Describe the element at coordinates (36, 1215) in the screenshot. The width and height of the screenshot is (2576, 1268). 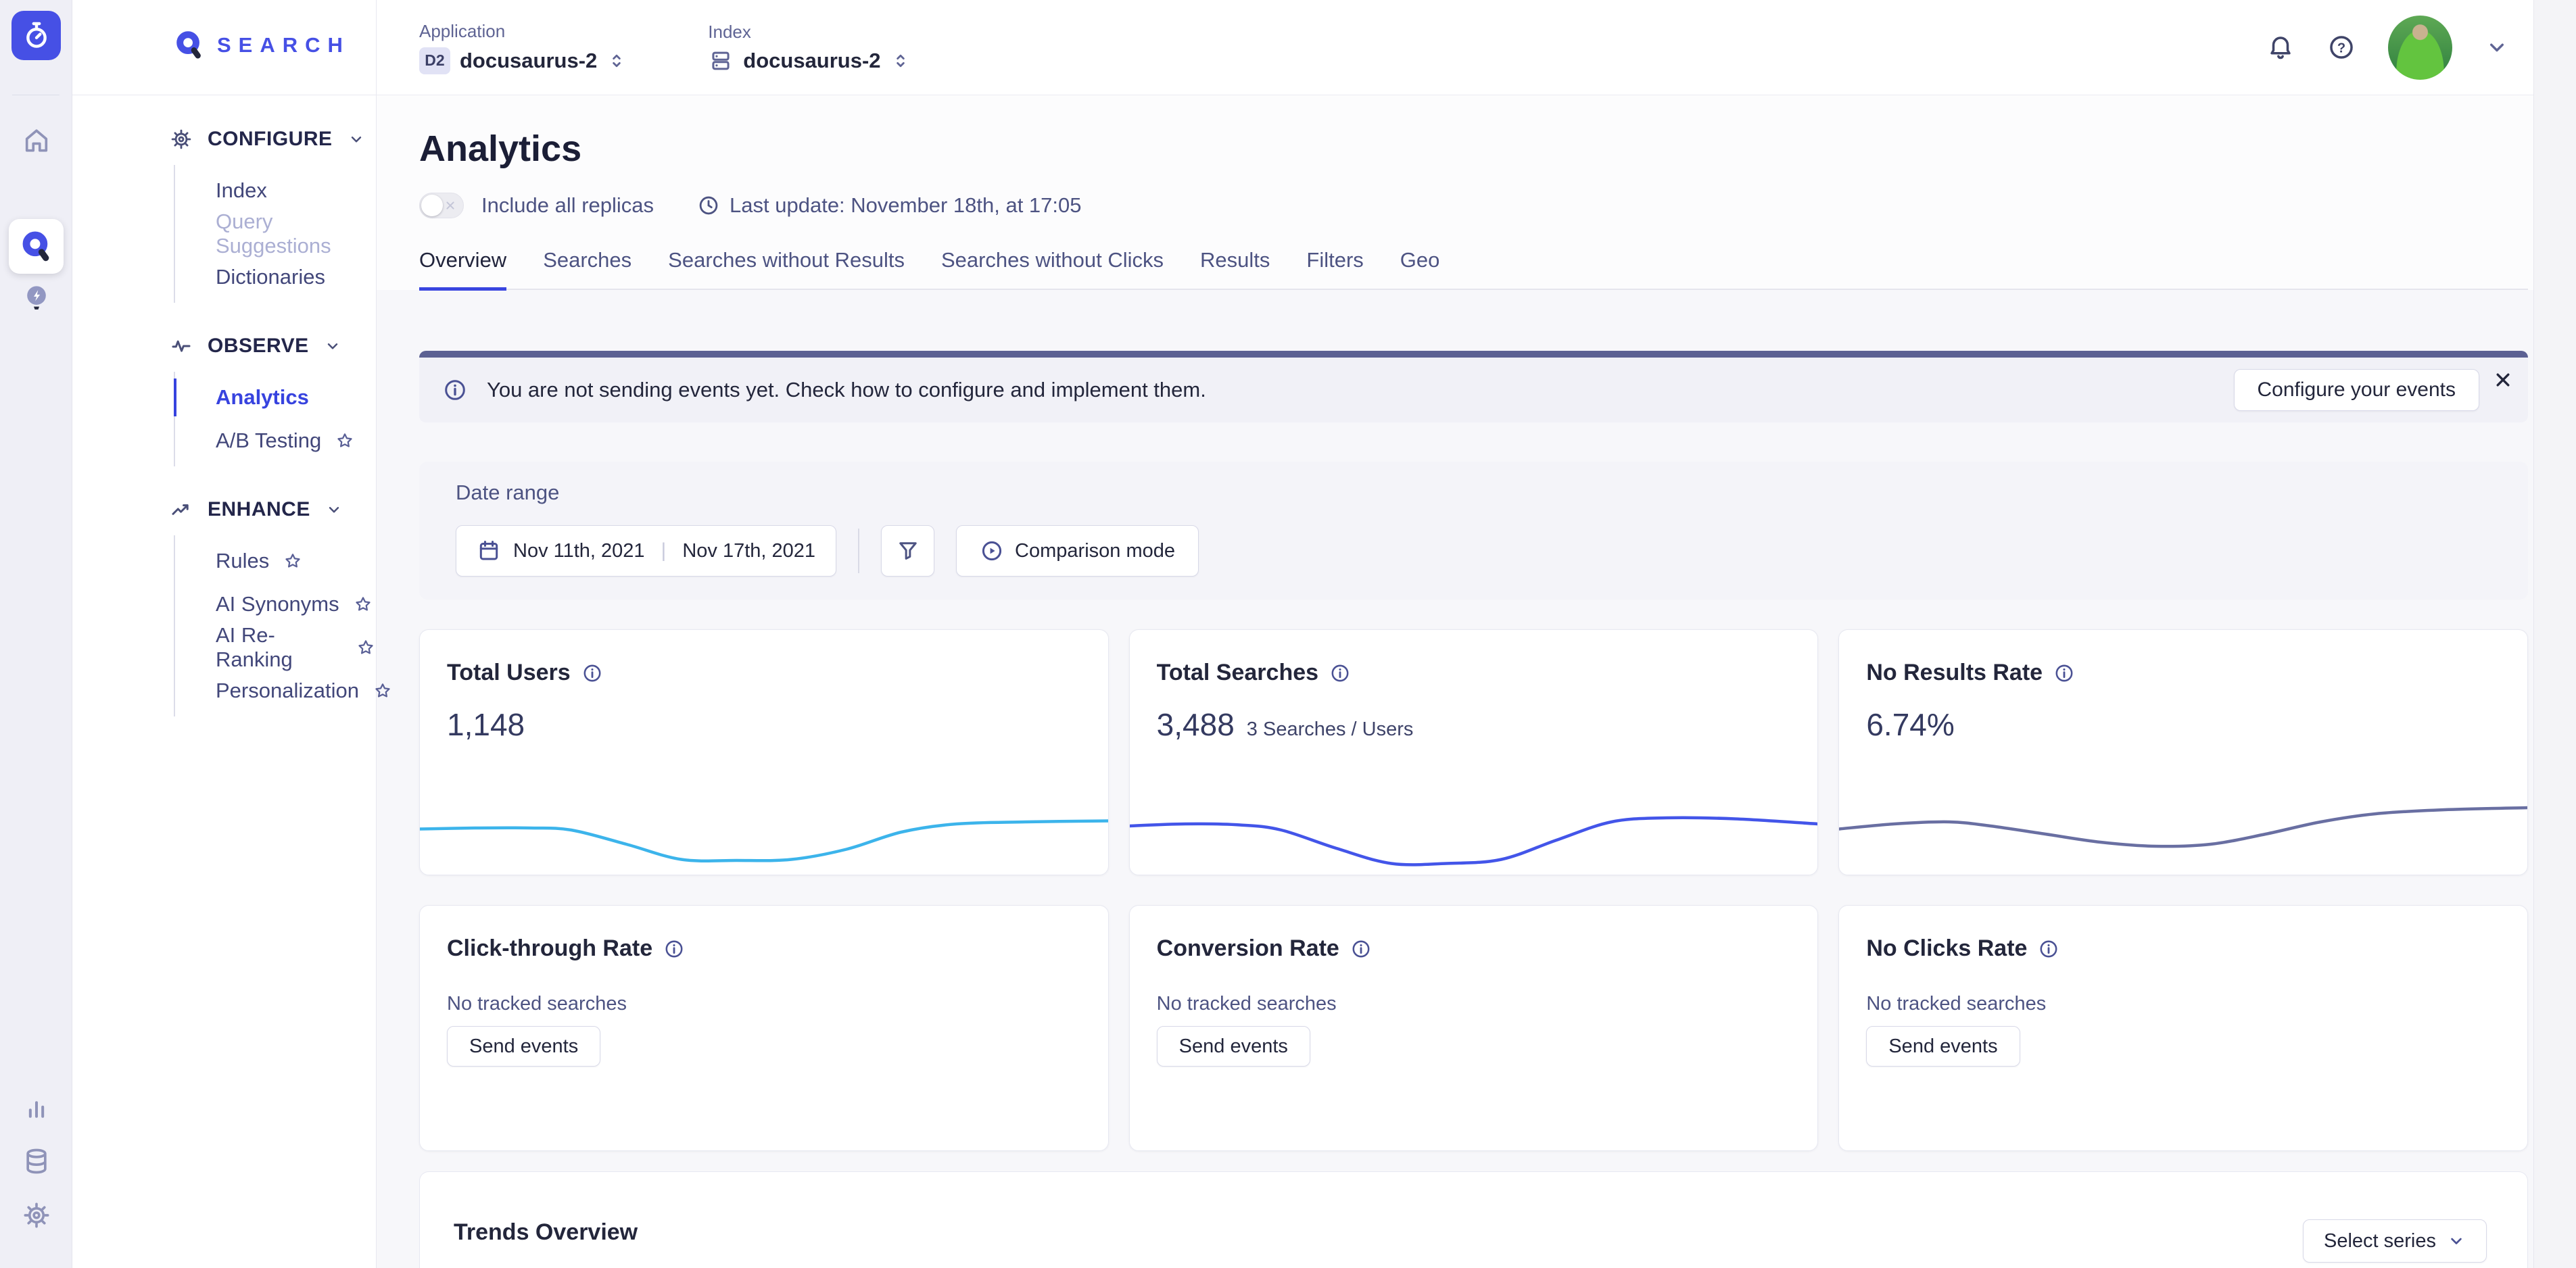
I see `settings-button` at that location.